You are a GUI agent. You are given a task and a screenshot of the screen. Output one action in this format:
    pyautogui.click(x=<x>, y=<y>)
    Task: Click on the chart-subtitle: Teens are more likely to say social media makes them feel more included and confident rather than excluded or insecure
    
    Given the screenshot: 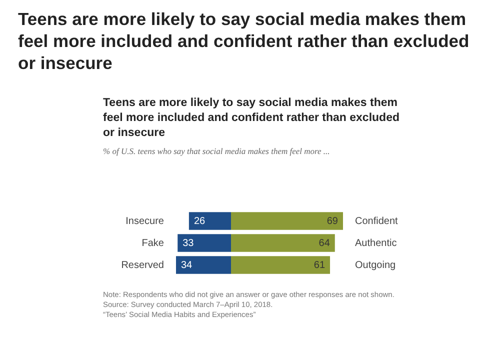 What is the action you would take?
    pyautogui.click(x=251, y=118)
    